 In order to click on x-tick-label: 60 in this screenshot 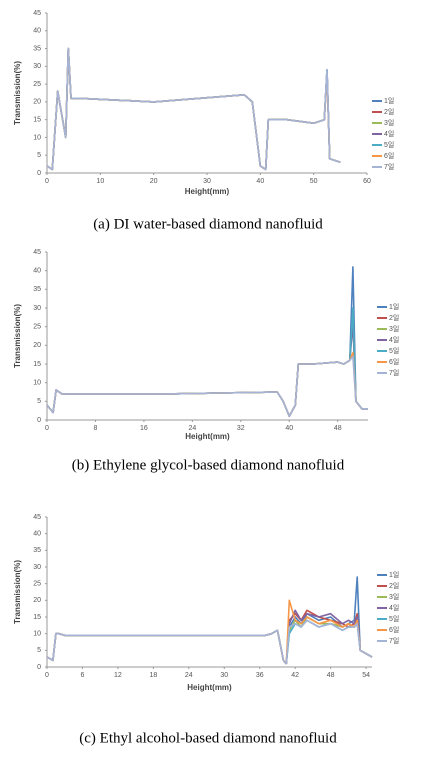, I will do `click(367, 181)`.